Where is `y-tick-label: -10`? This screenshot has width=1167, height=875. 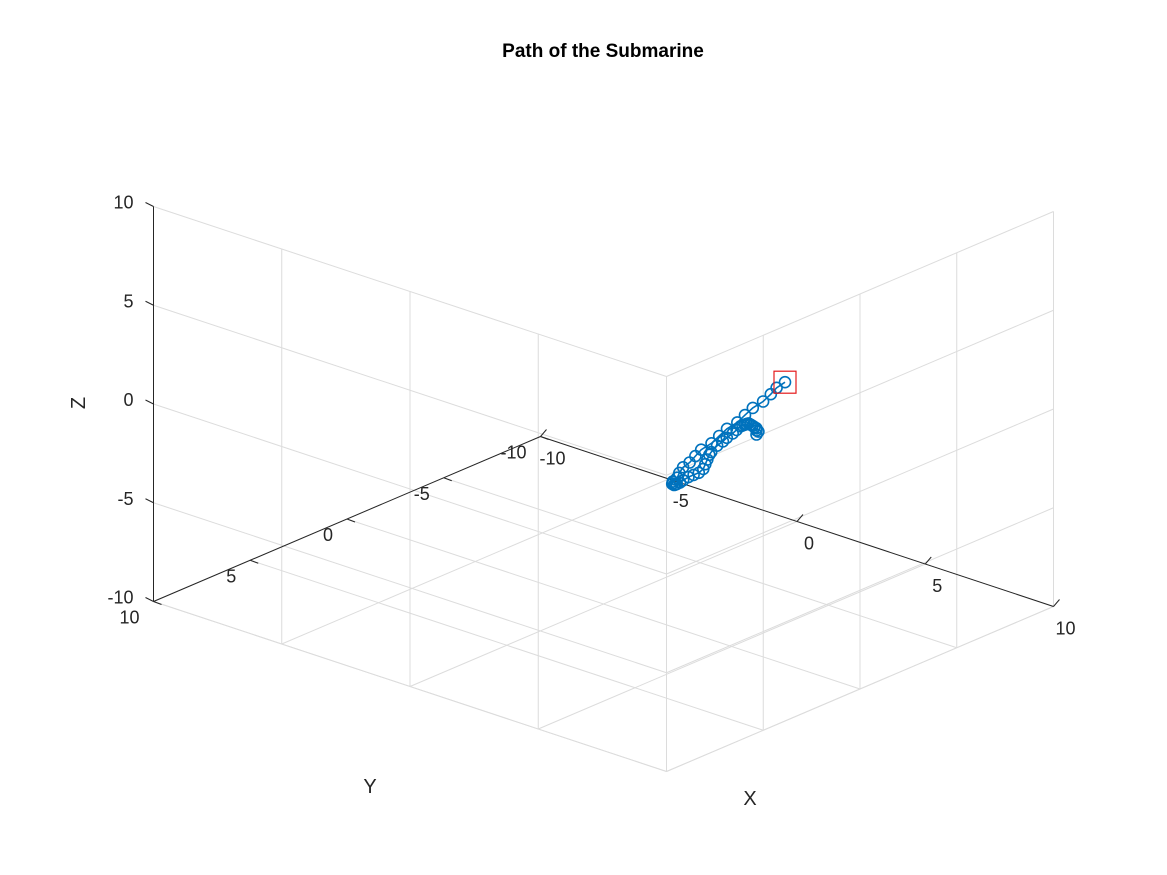 y-tick-label: -10 is located at coordinates (513, 453).